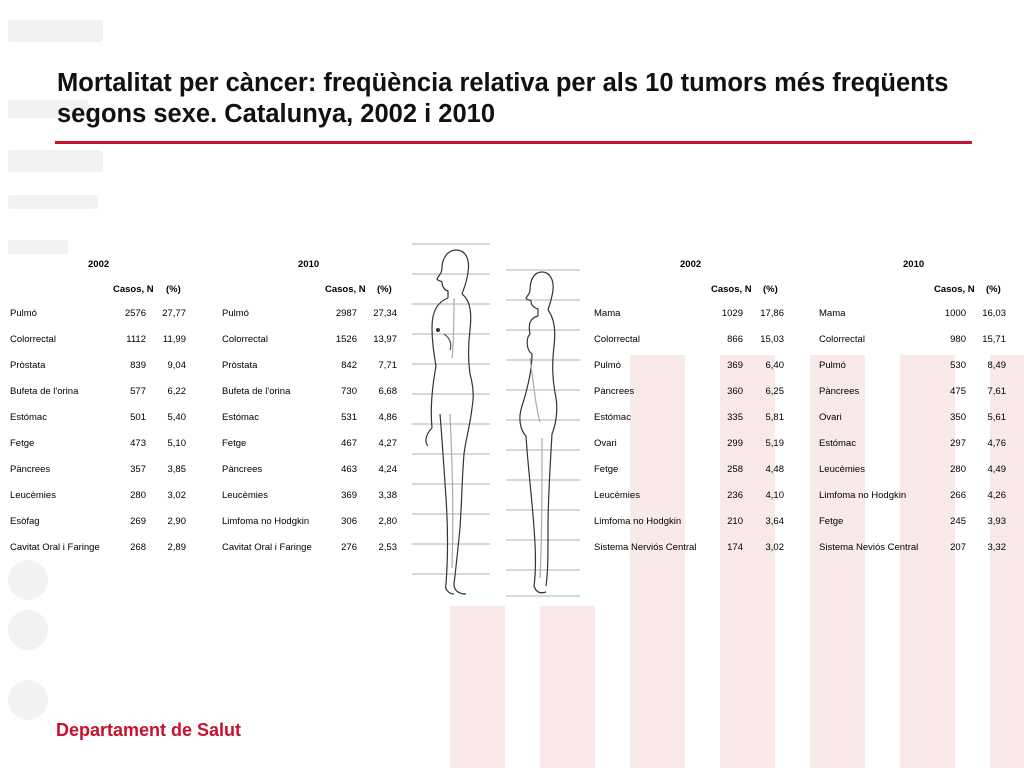 This screenshot has height=768, width=1024. What do you see at coordinates (958, 443) in the screenshot?
I see `women-2010-cases: 297` at bounding box center [958, 443].